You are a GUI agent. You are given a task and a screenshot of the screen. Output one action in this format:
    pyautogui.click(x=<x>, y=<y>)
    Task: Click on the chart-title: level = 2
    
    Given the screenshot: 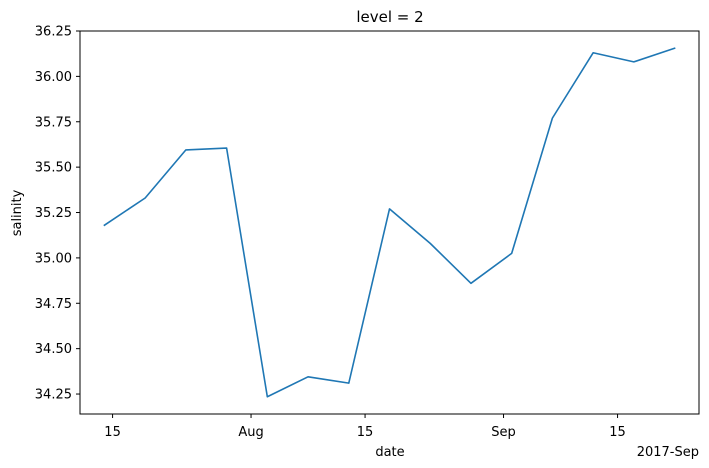 What is the action you would take?
    pyautogui.click(x=389, y=17)
    